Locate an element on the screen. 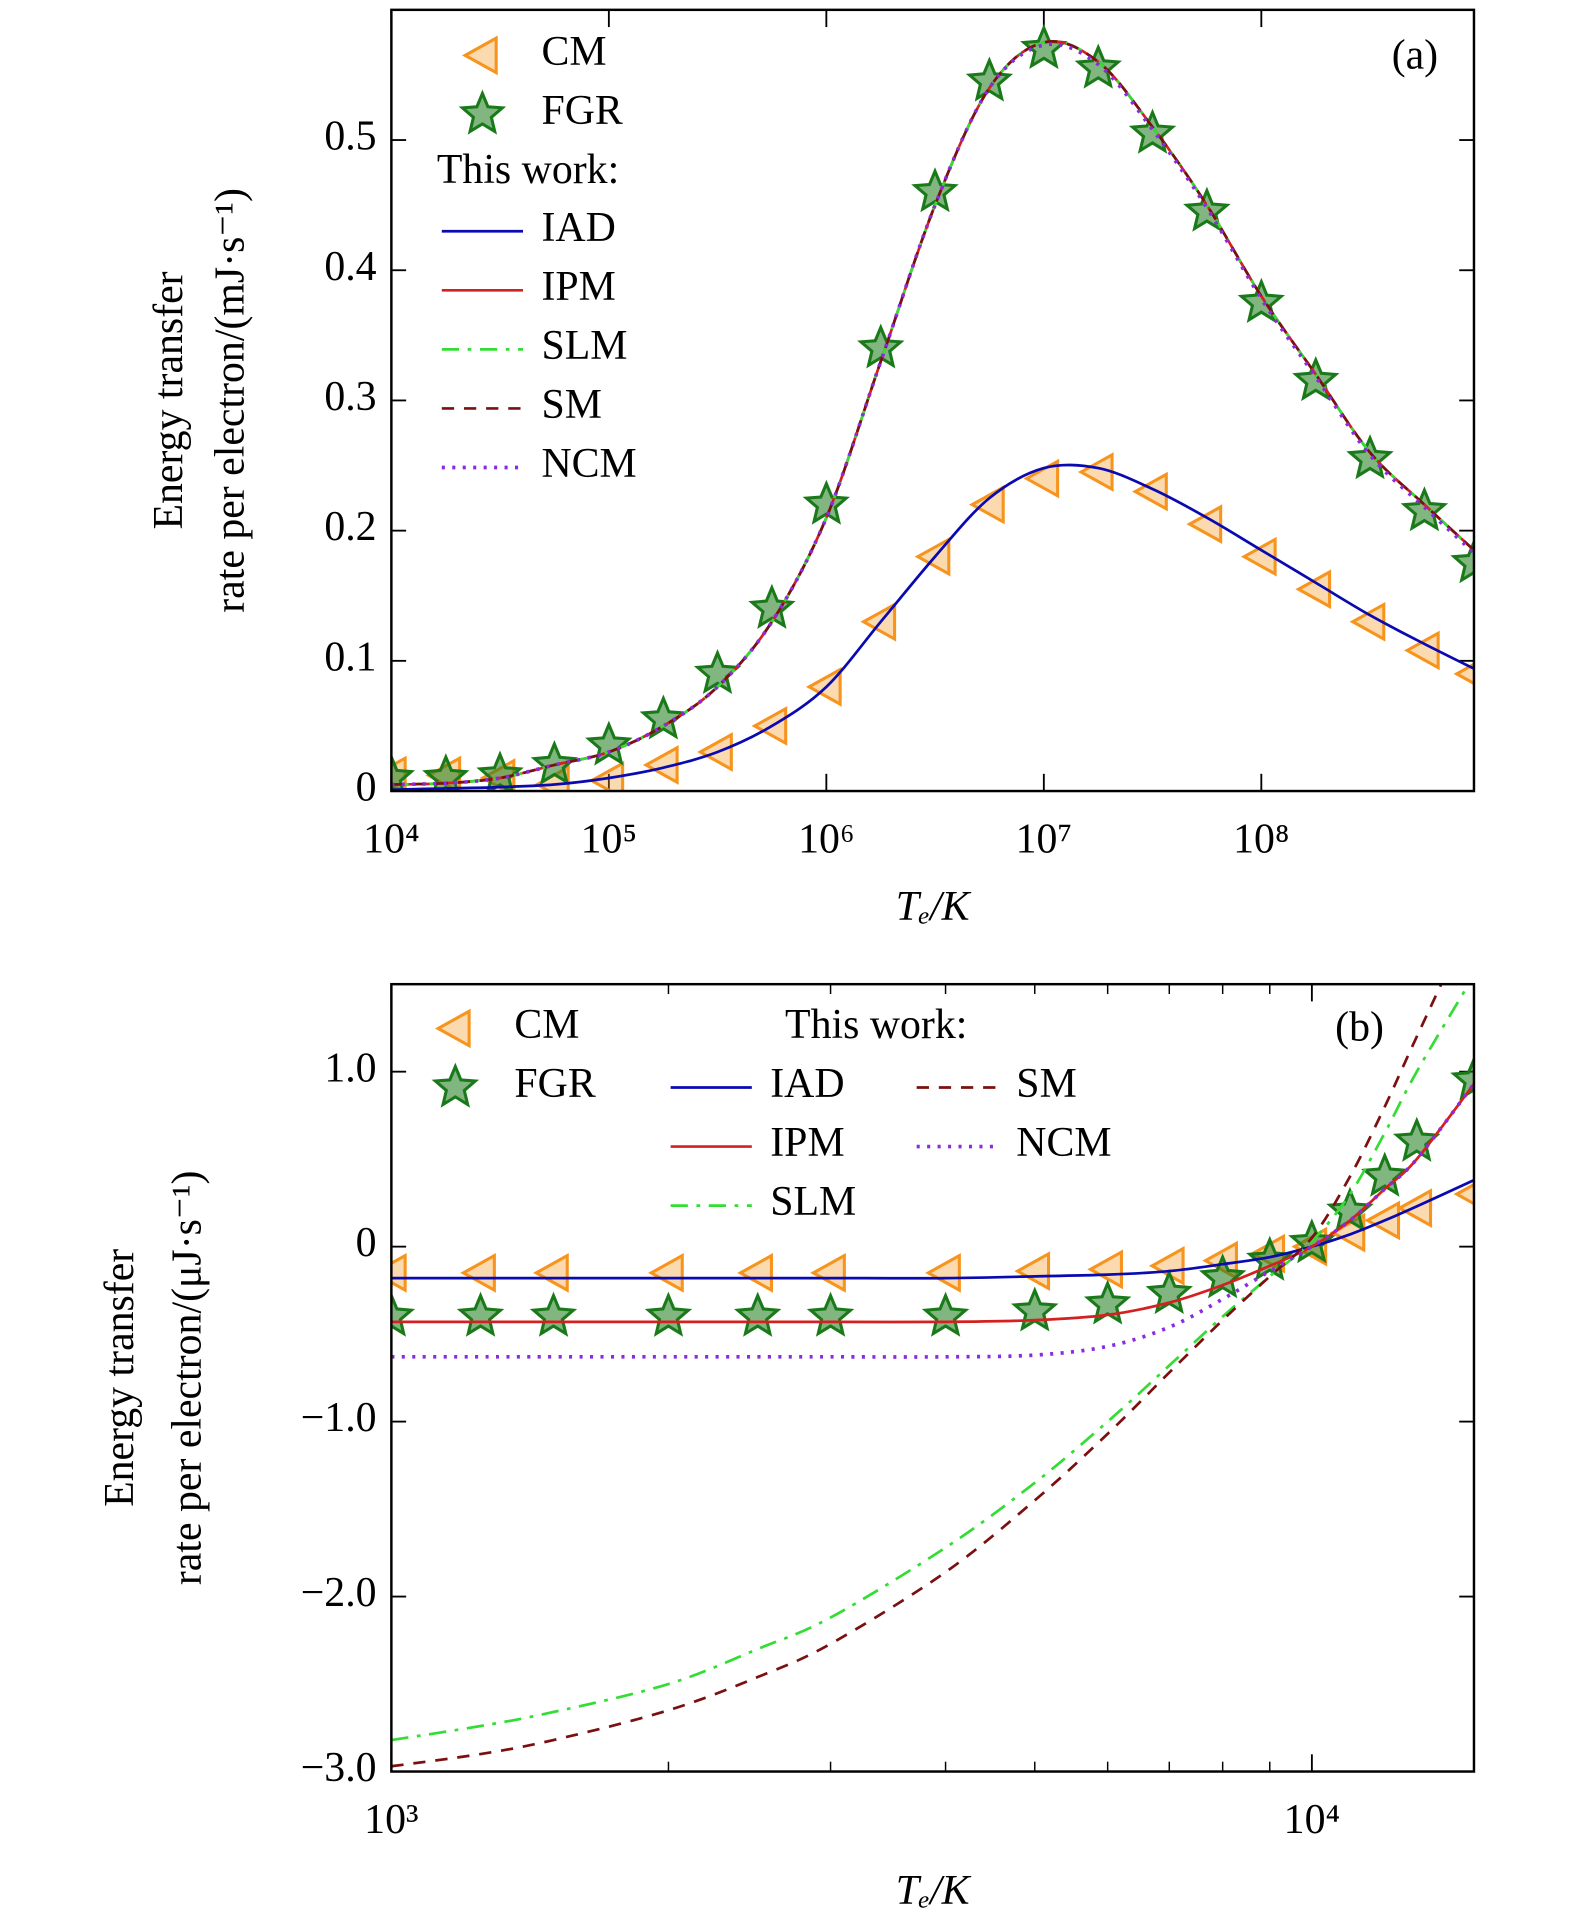 This screenshot has width=1575, height=1929. x-tick-label: 10⁸ is located at coordinates (1261, 839).